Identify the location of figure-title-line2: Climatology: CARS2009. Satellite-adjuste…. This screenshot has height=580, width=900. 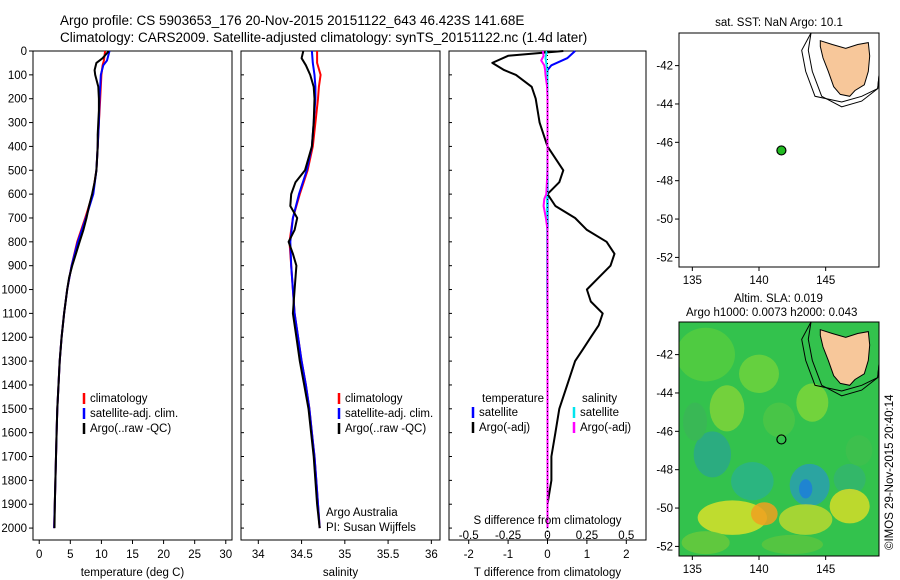
(324, 37).